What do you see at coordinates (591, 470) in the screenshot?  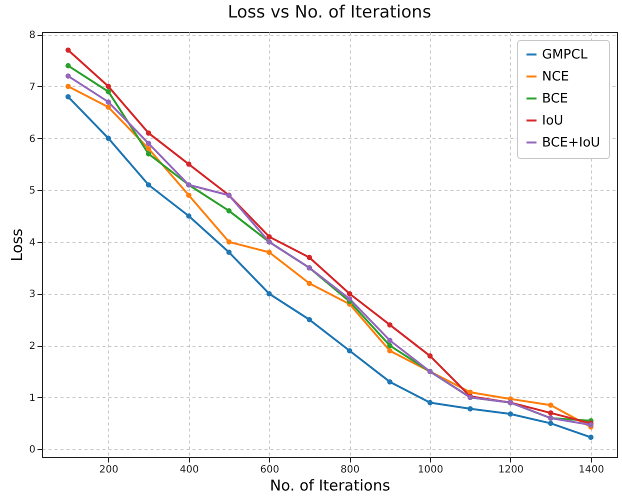 I see `x-tick-label: 1400` at bounding box center [591, 470].